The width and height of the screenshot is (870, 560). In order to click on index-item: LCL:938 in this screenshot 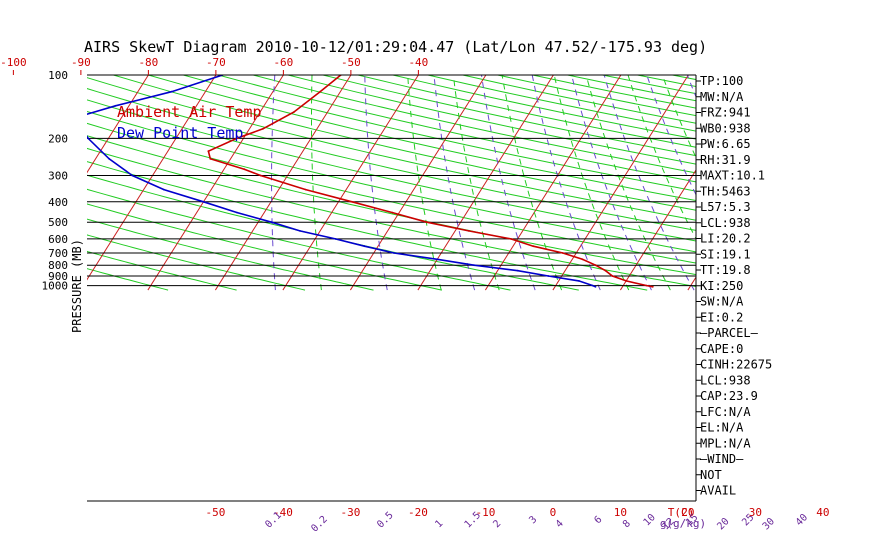, I will do `click(725, 380)`.